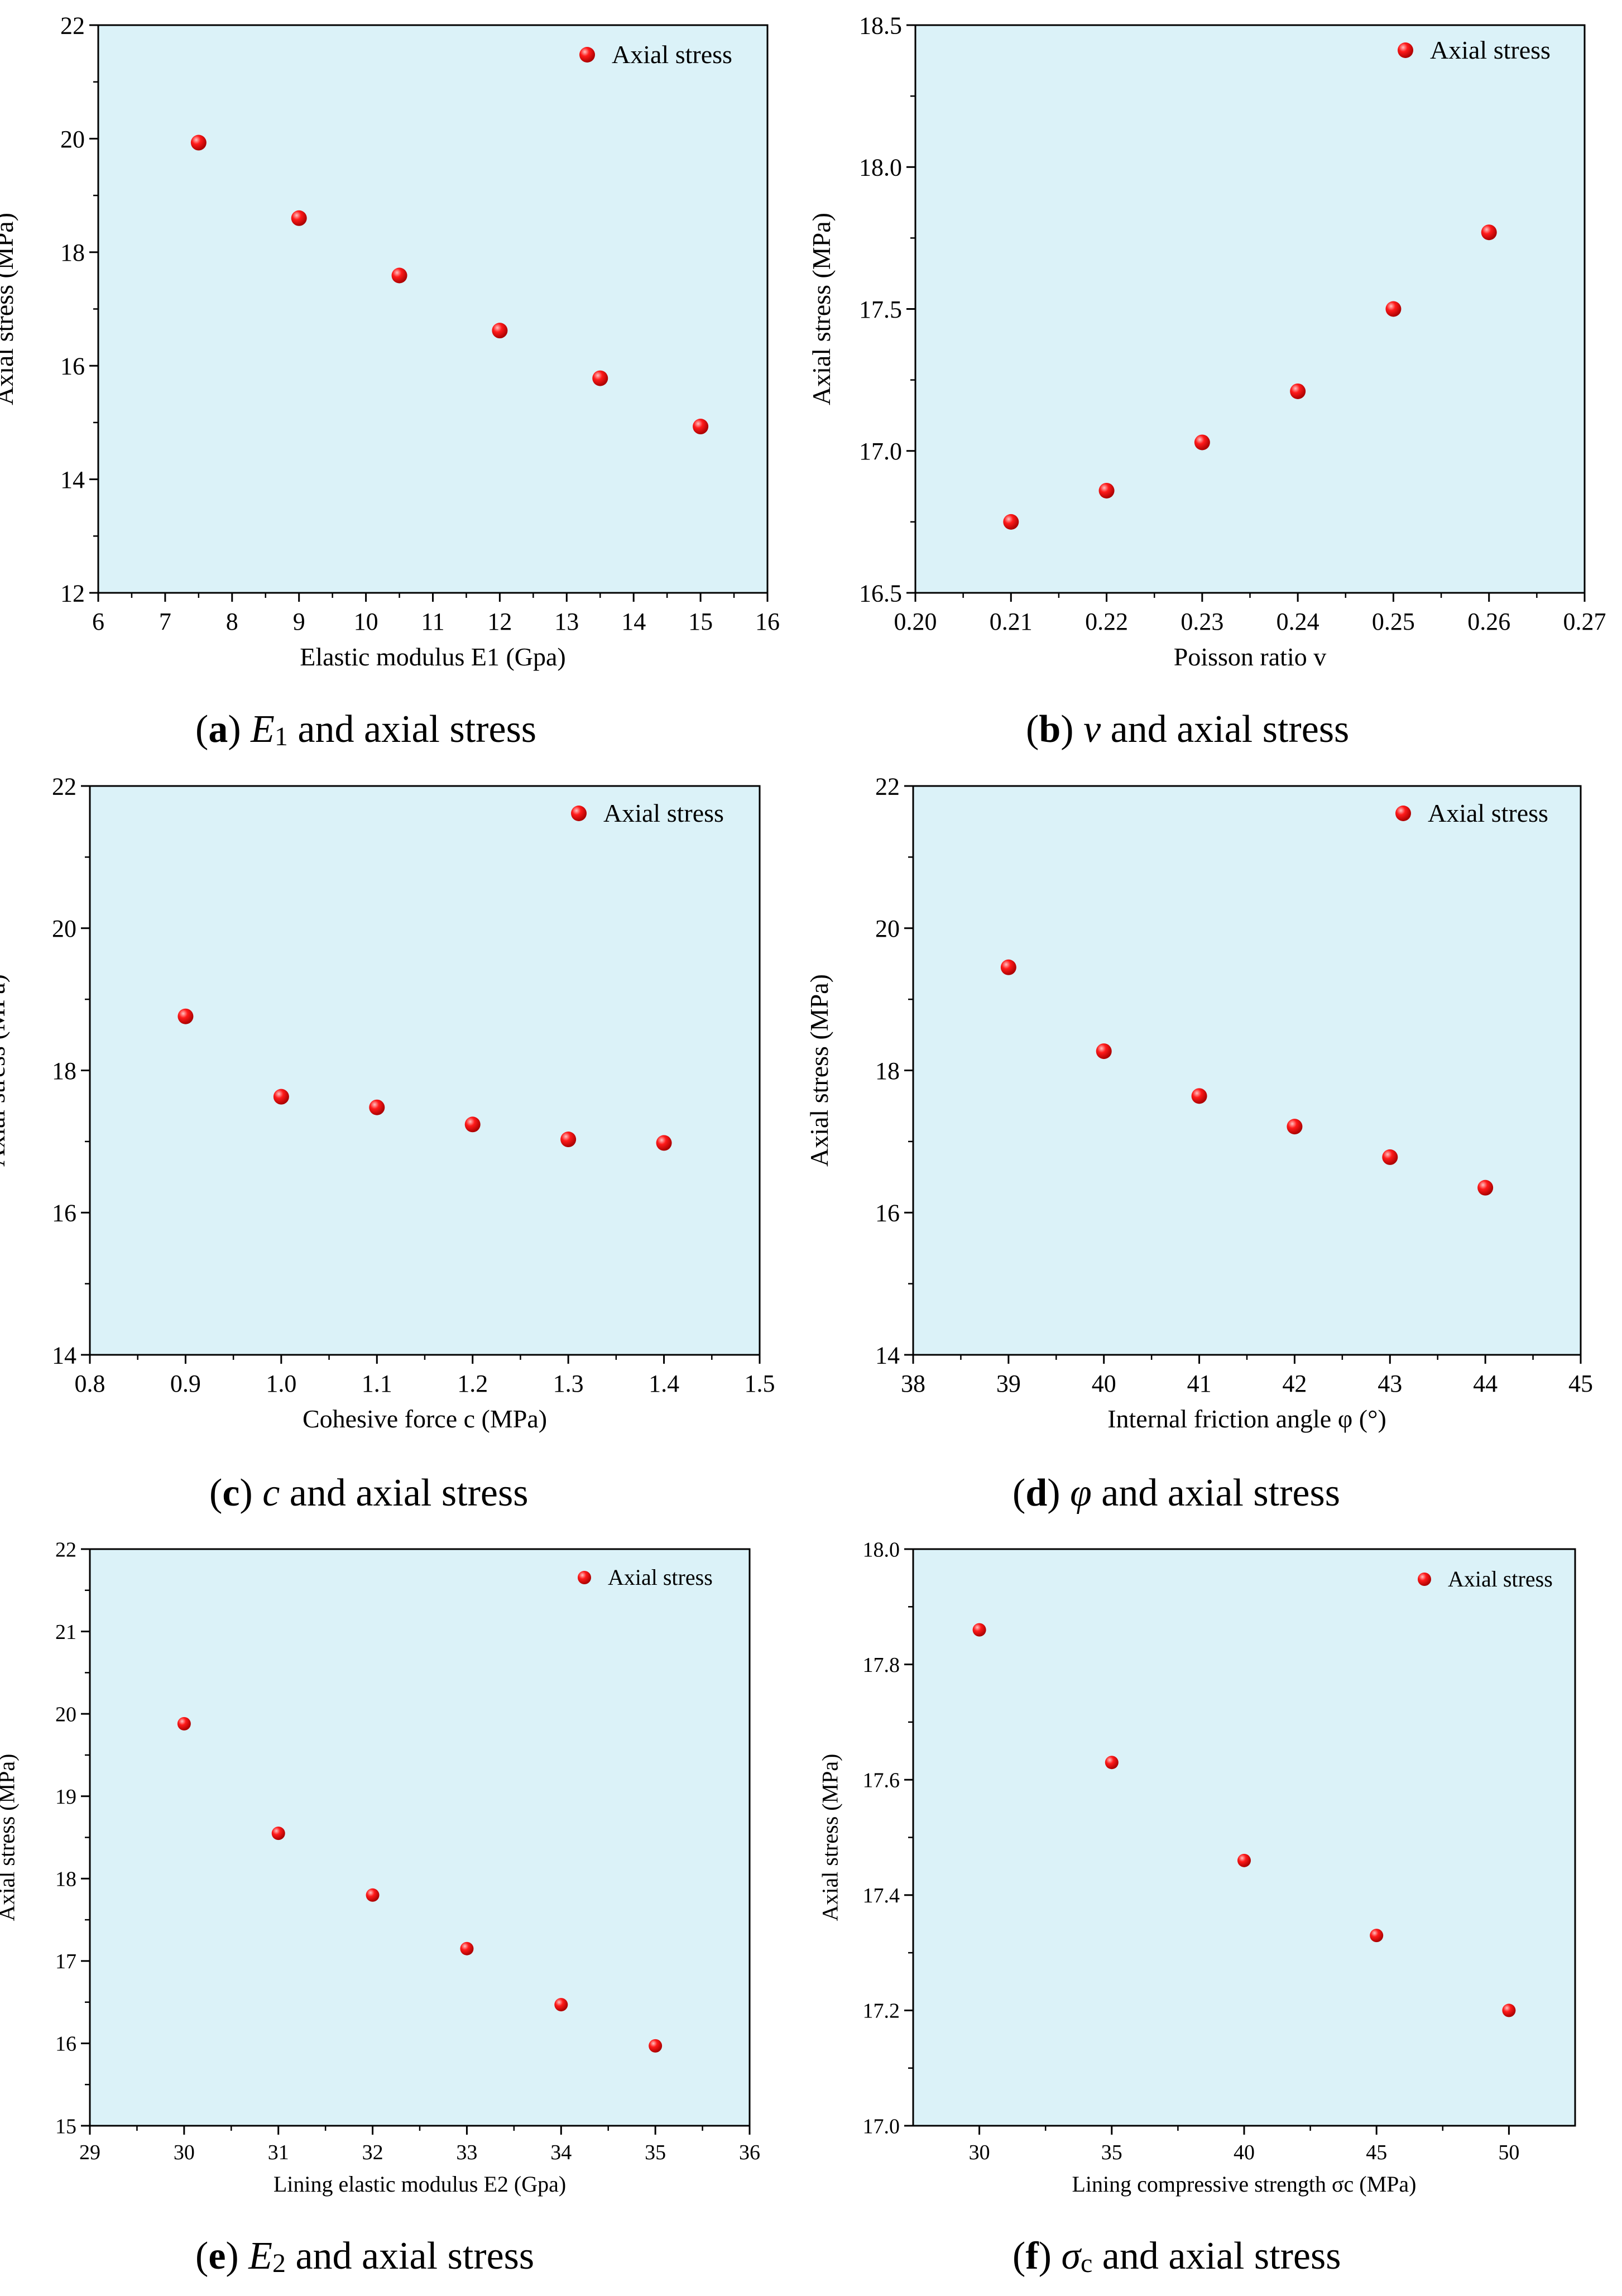  What do you see at coordinates (473, 1384) in the screenshot?
I see `x-tick-label: 1.2` at bounding box center [473, 1384].